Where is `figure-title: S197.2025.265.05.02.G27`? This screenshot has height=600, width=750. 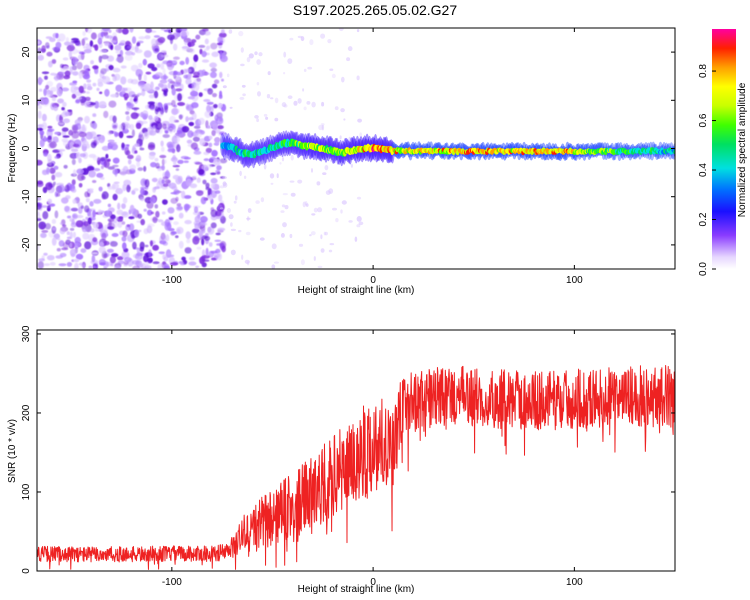 figure-title: S197.2025.265.05.02.G27 is located at coordinates (375, 10).